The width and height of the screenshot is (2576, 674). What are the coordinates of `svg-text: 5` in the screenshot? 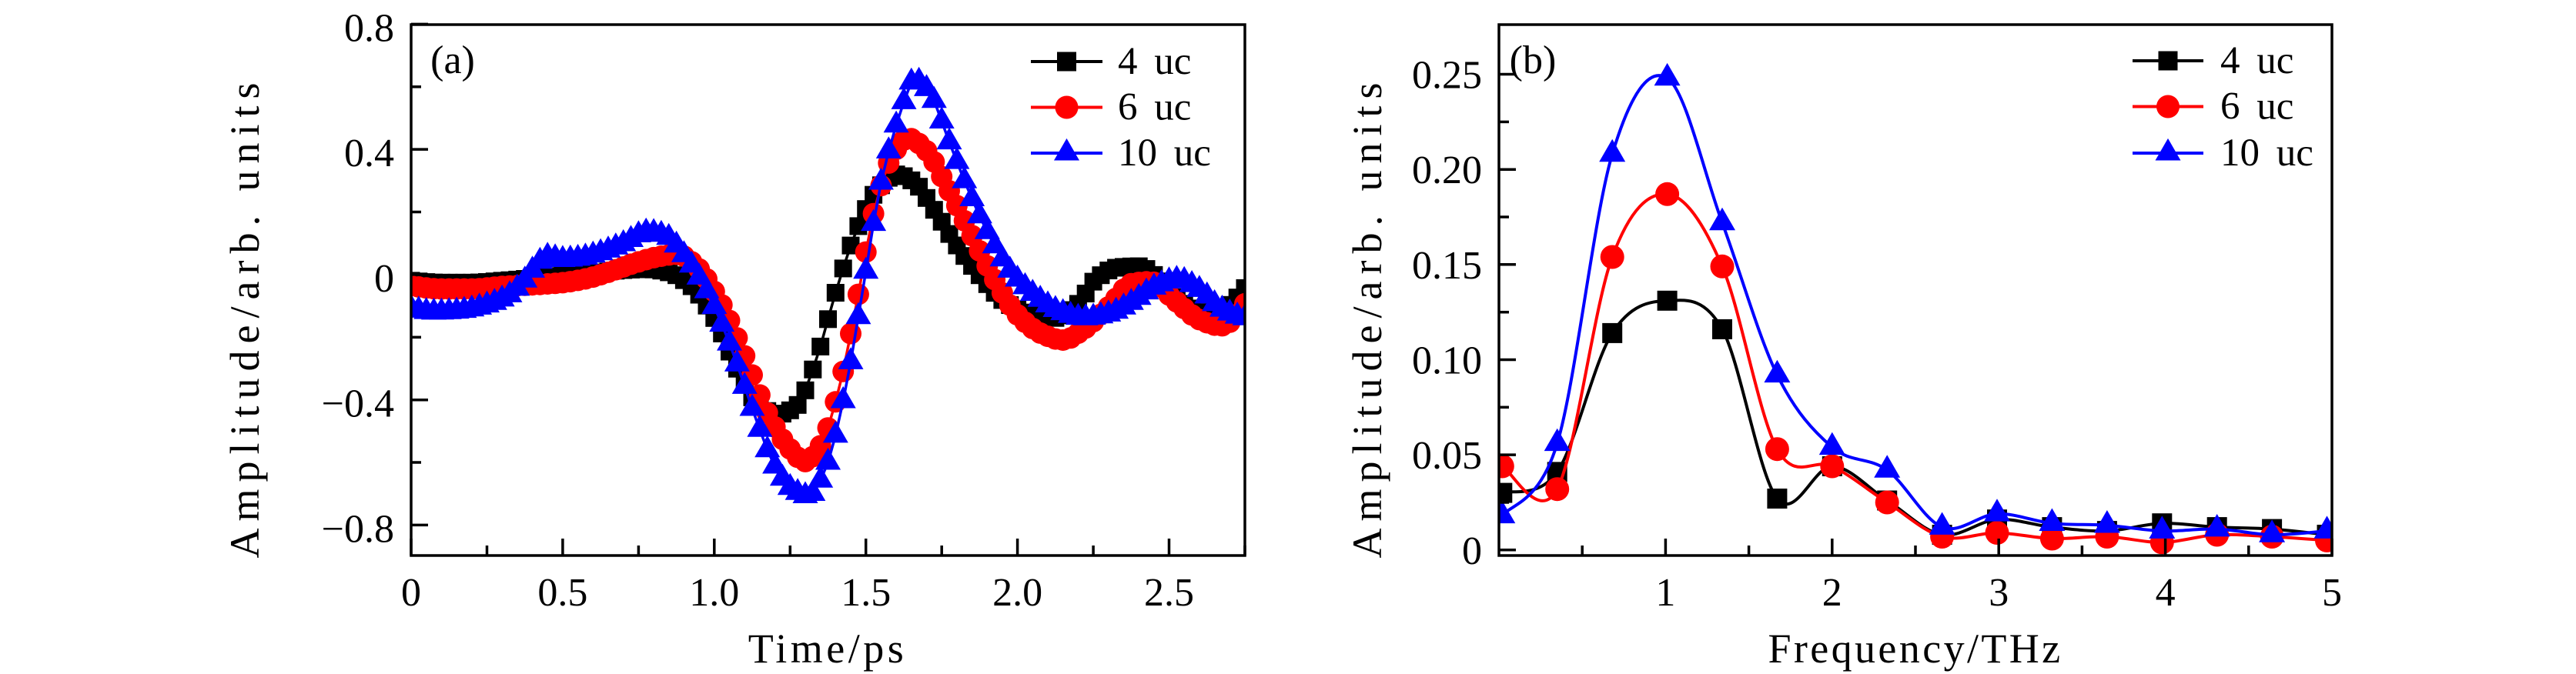 It's located at (2332, 593).